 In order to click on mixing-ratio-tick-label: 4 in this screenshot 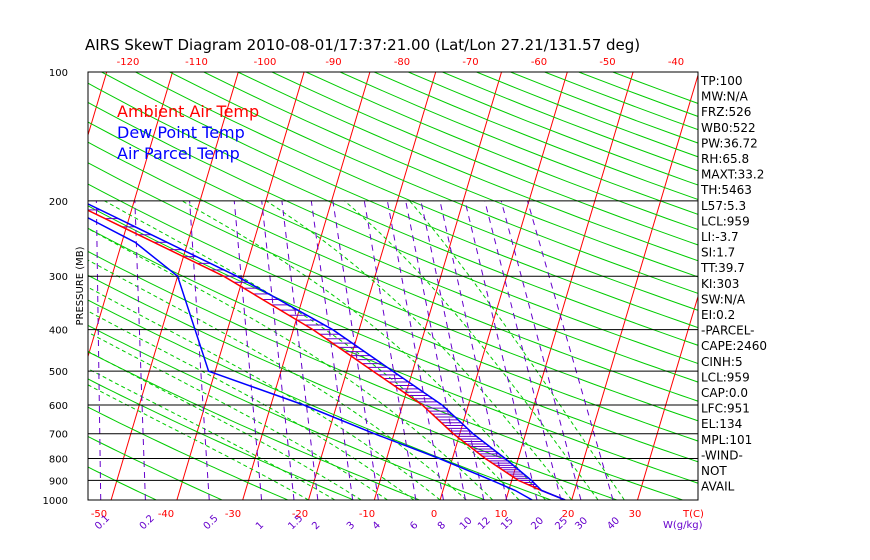, I will do `click(377, 526)`.